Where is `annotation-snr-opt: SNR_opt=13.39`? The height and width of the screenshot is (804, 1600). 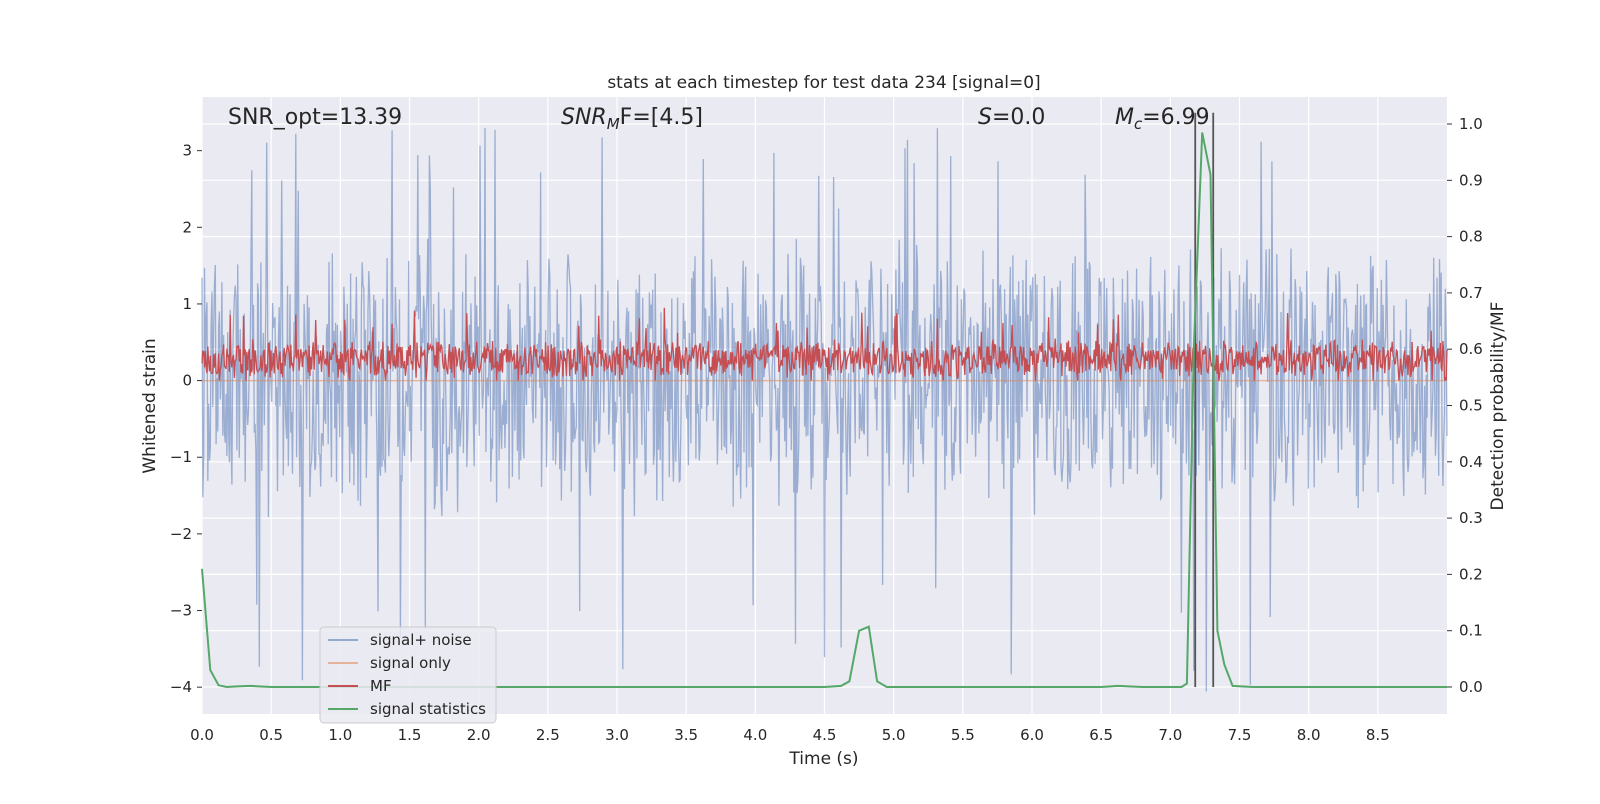
annotation-snr-opt: SNR_opt=13.39 is located at coordinates (315, 117).